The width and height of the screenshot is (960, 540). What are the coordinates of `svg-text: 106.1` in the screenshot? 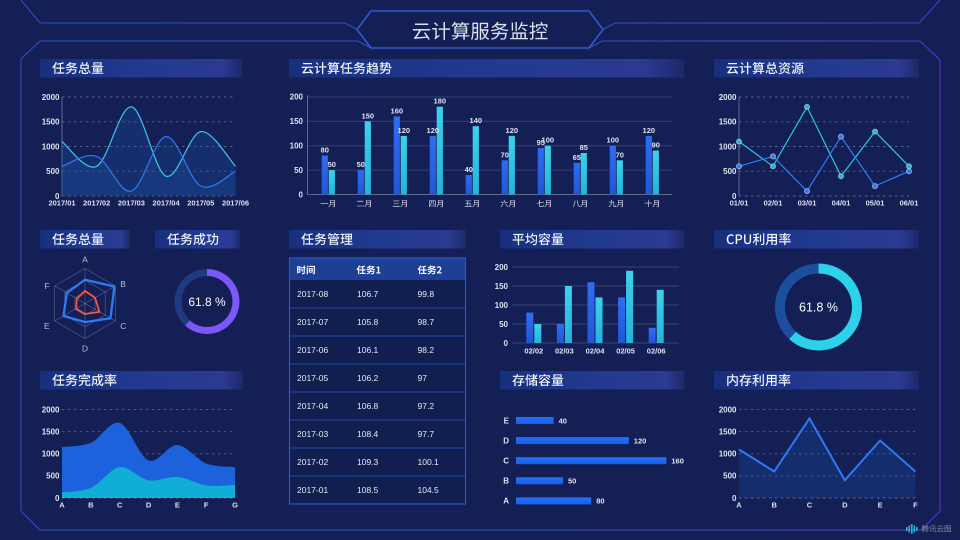 It's located at (368, 350).